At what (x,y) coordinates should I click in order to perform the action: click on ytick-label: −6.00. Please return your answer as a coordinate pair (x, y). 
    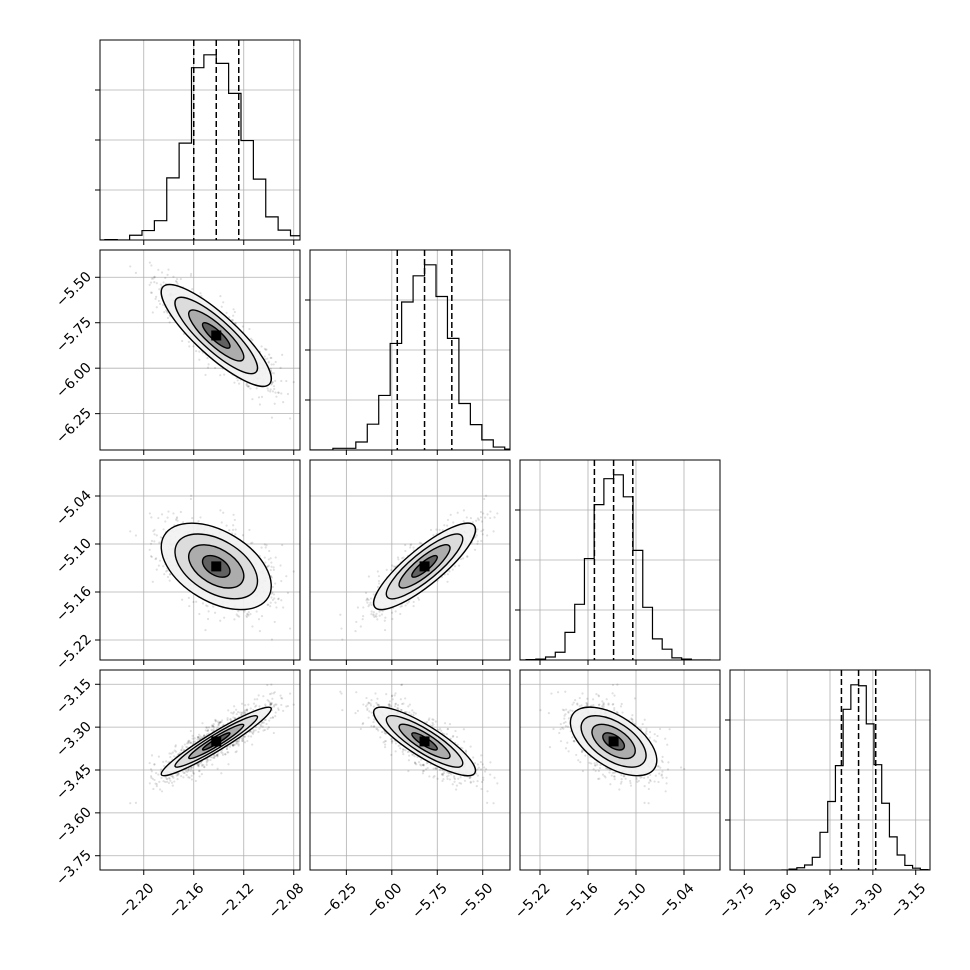
    Looking at the image, I should click on (74, 381).